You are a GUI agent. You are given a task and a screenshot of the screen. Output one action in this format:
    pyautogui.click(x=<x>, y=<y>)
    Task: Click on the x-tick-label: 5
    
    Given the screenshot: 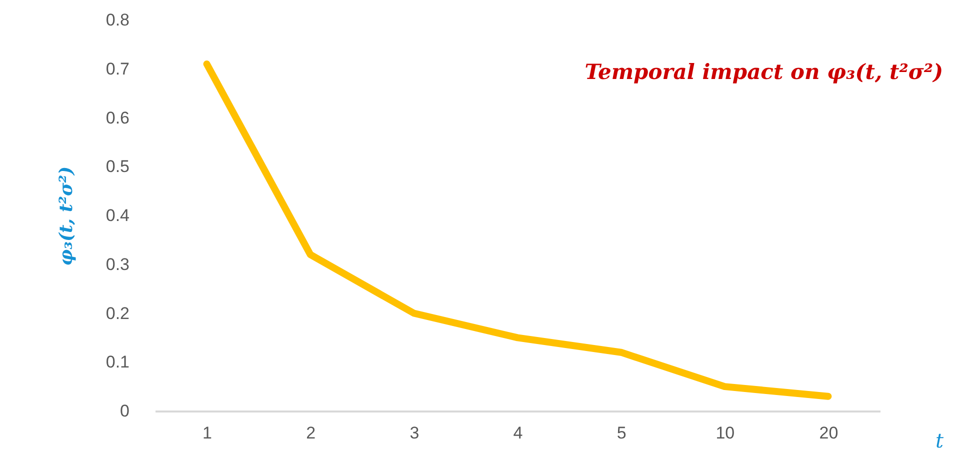 What is the action you would take?
    pyautogui.click(x=621, y=433)
    